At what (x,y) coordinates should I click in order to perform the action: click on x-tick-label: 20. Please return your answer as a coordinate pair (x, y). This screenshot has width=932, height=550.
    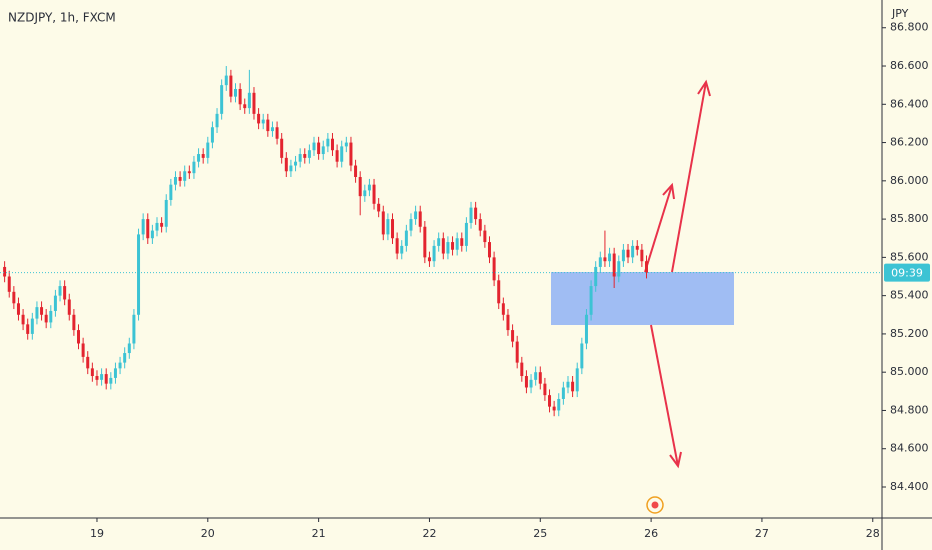
    Looking at the image, I should click on (208, 533).